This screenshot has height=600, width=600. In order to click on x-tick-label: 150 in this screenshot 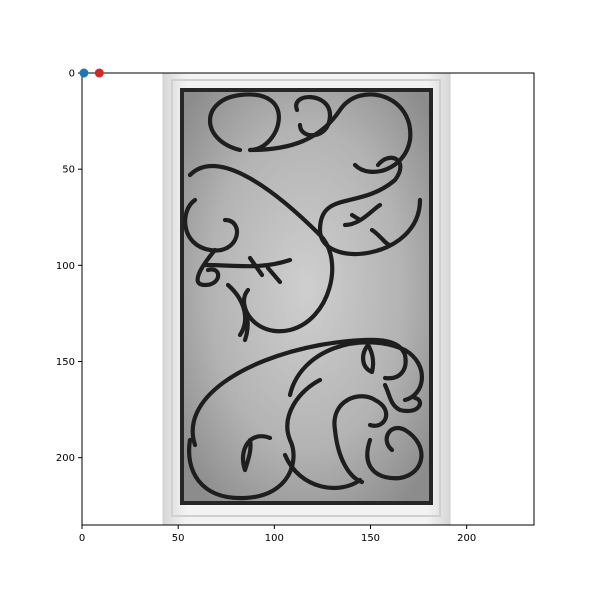, I will do `click(370, 538)`.